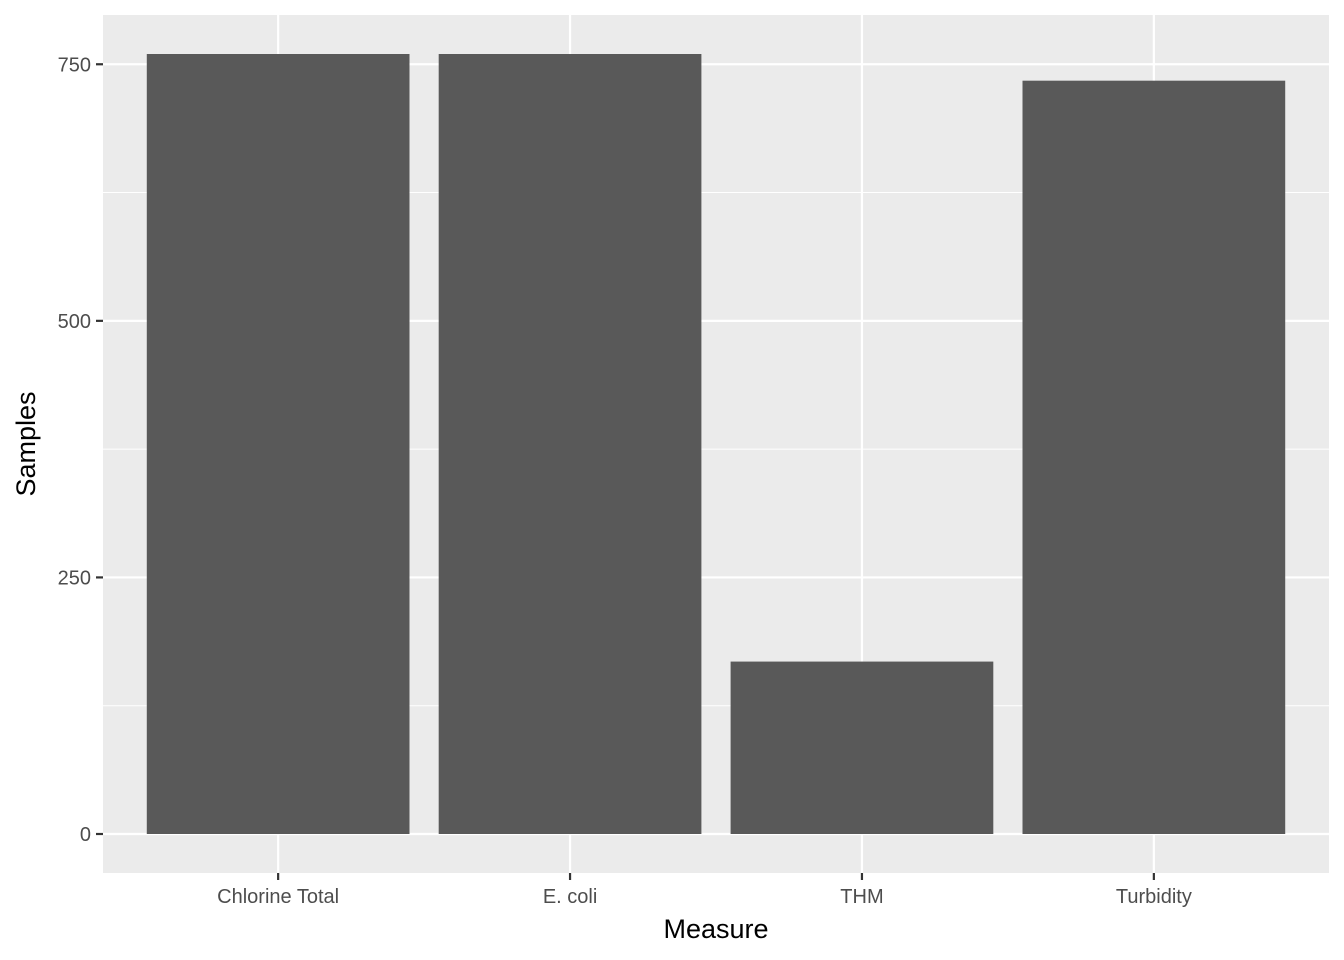 This screenshot has width=1344, height=960. What do you see at coordinates (74, 578) in the screenshot?
I see `y-tick-label: 250` at bounding box center [74, 578].